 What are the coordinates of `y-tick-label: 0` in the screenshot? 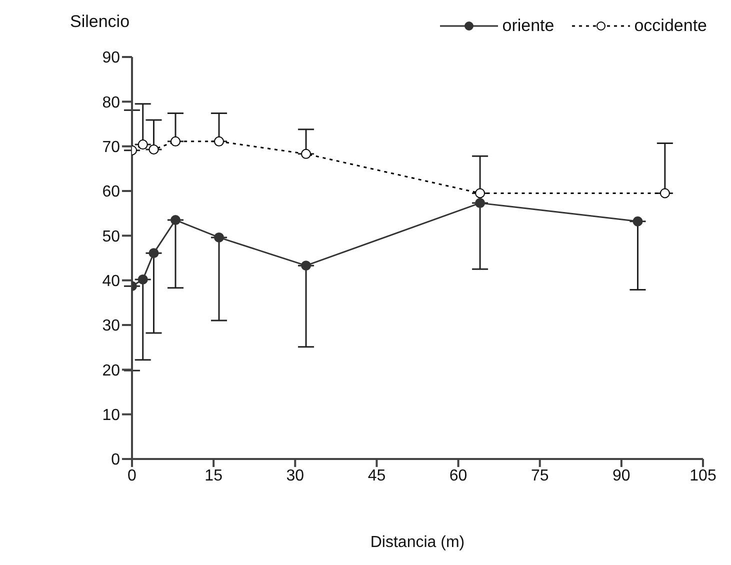 It's located at (115, 460).